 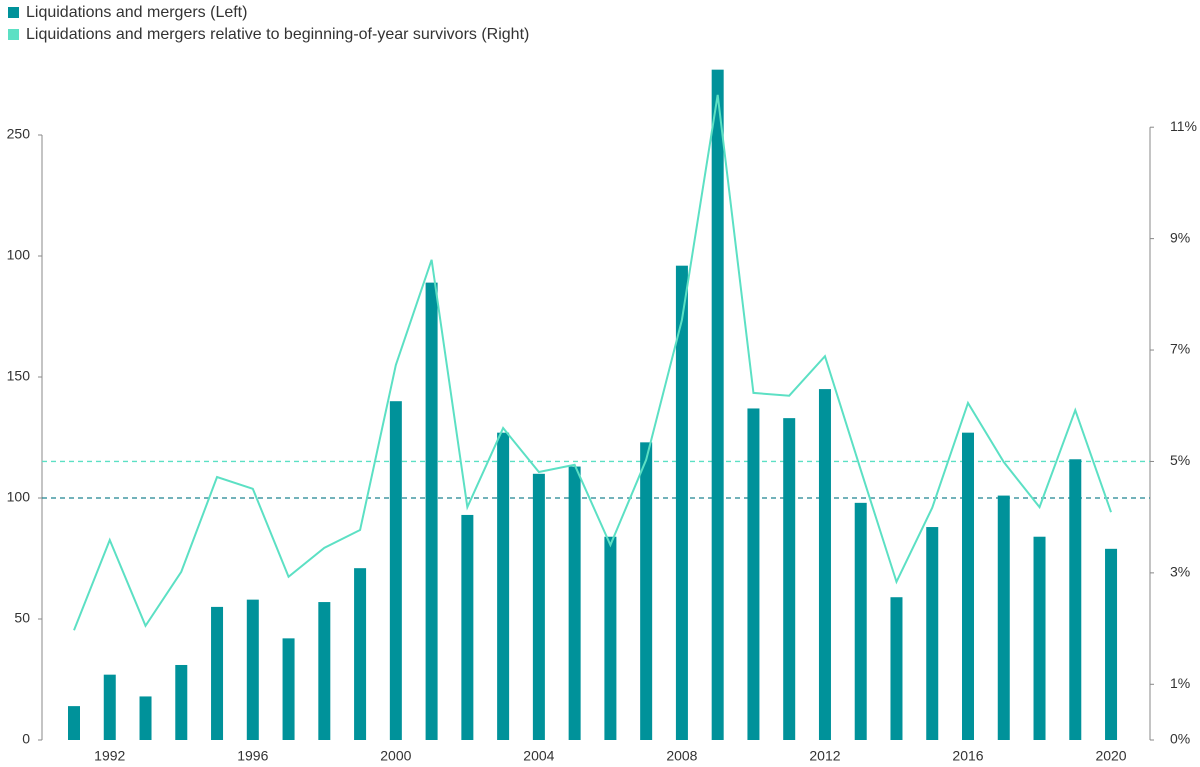 I want to click on y-tick-label: 50, so click(x=22, y=618).